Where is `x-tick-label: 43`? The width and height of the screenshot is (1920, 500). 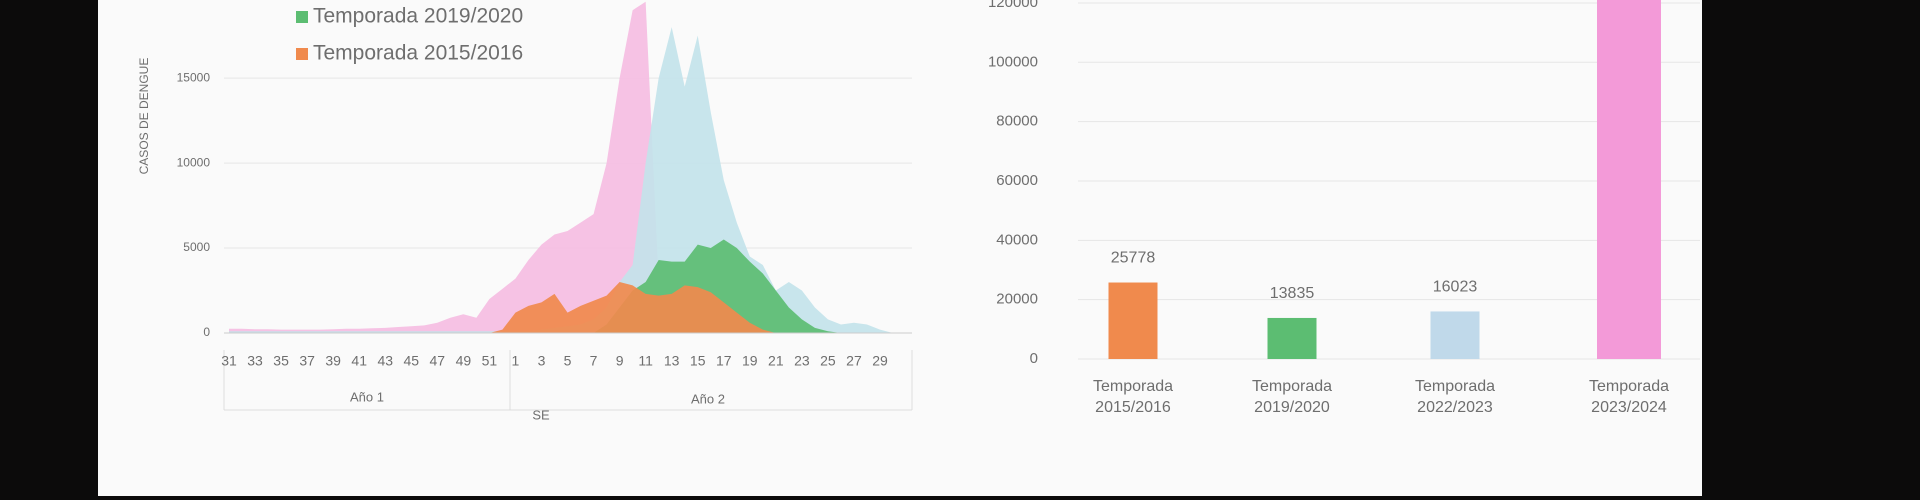 x-tick-label: 43 is located at coordinates (385, 361).